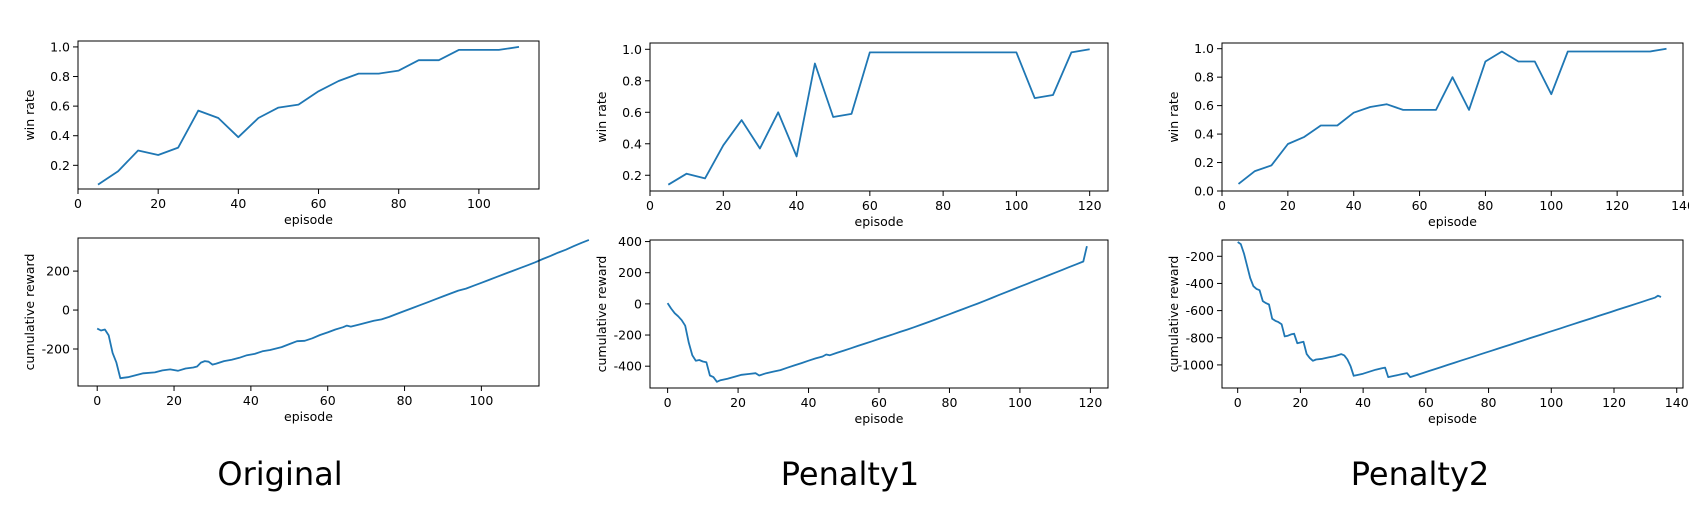  What do you see at coordinates (1200, 310) in the screenshot?
I see `y-tick-label: -600` at bounding box center [1200, 310].